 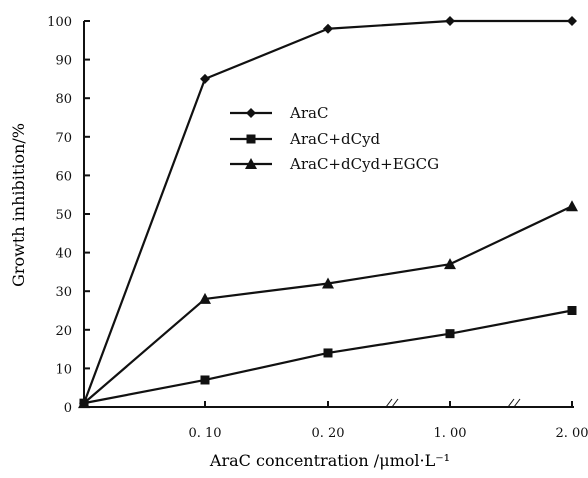 I want to click on x-tick-label: 0. 20, so click(x=327, y=433).